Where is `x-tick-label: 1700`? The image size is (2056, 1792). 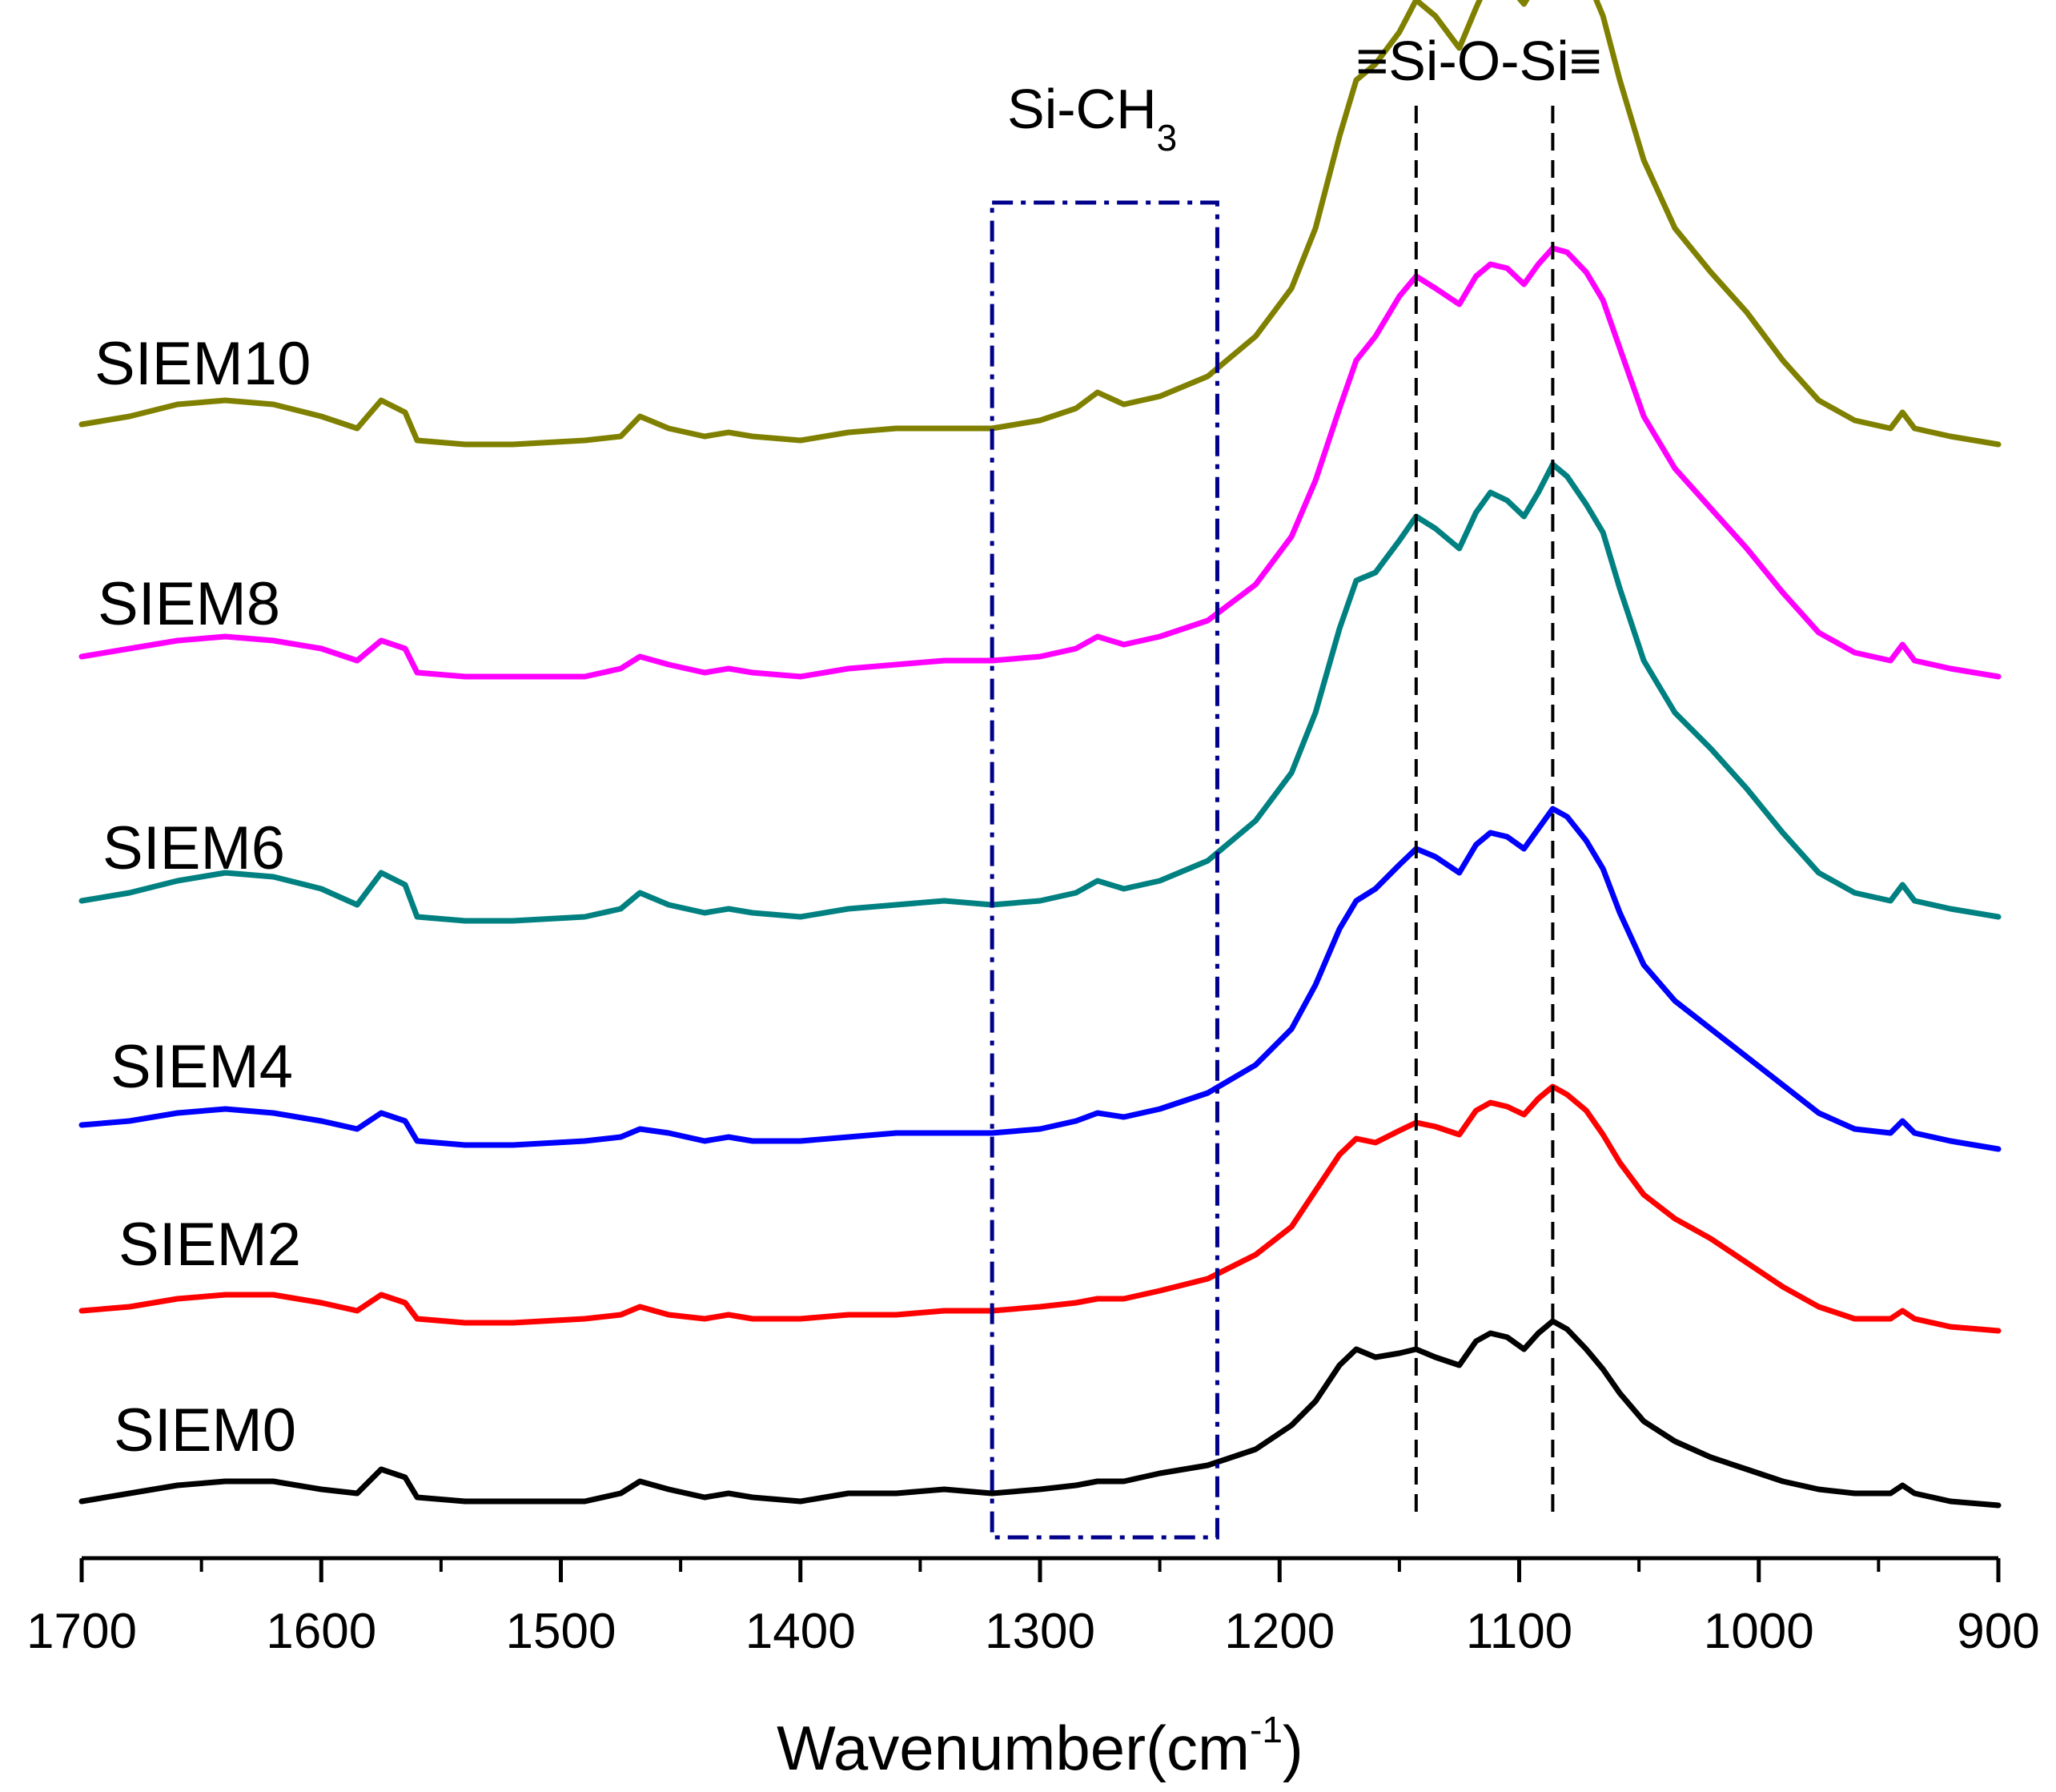 x-tick-label: 1700 is located at coordinates (81, 1632).